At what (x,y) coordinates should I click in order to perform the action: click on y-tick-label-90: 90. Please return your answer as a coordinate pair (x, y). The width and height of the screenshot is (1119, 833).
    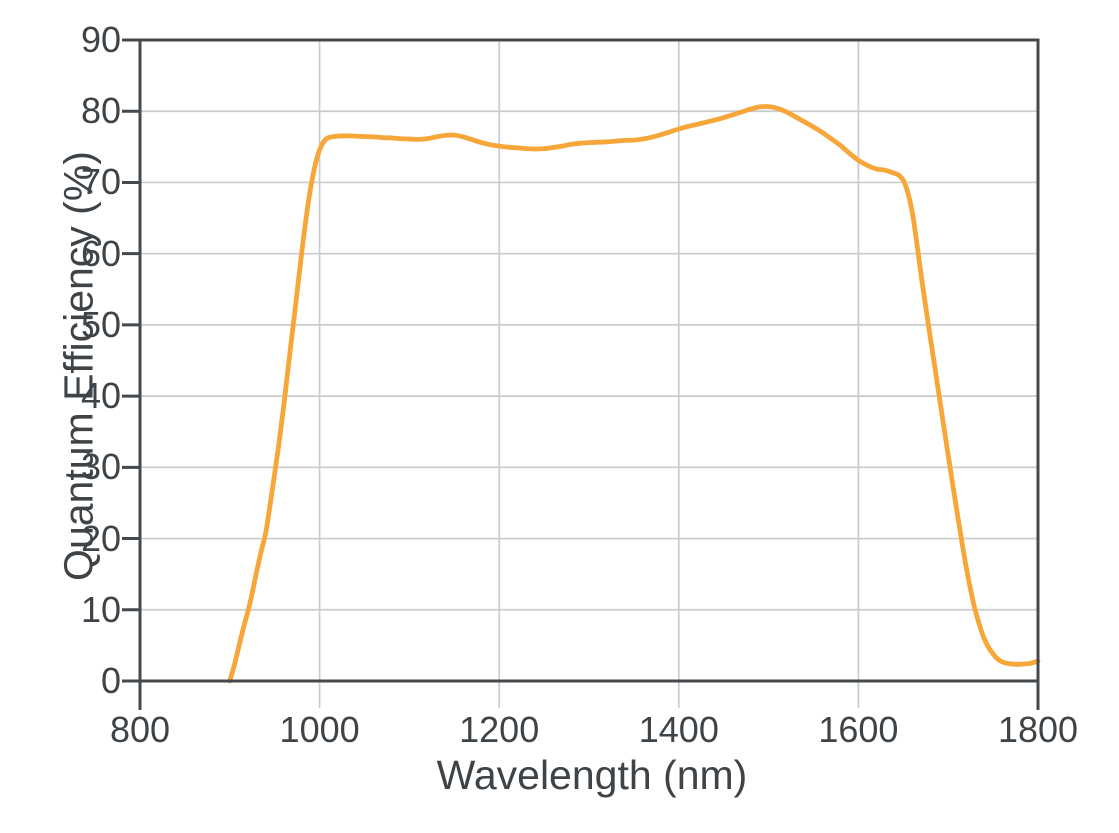
    Looking at the image, I should click on (100, 39).